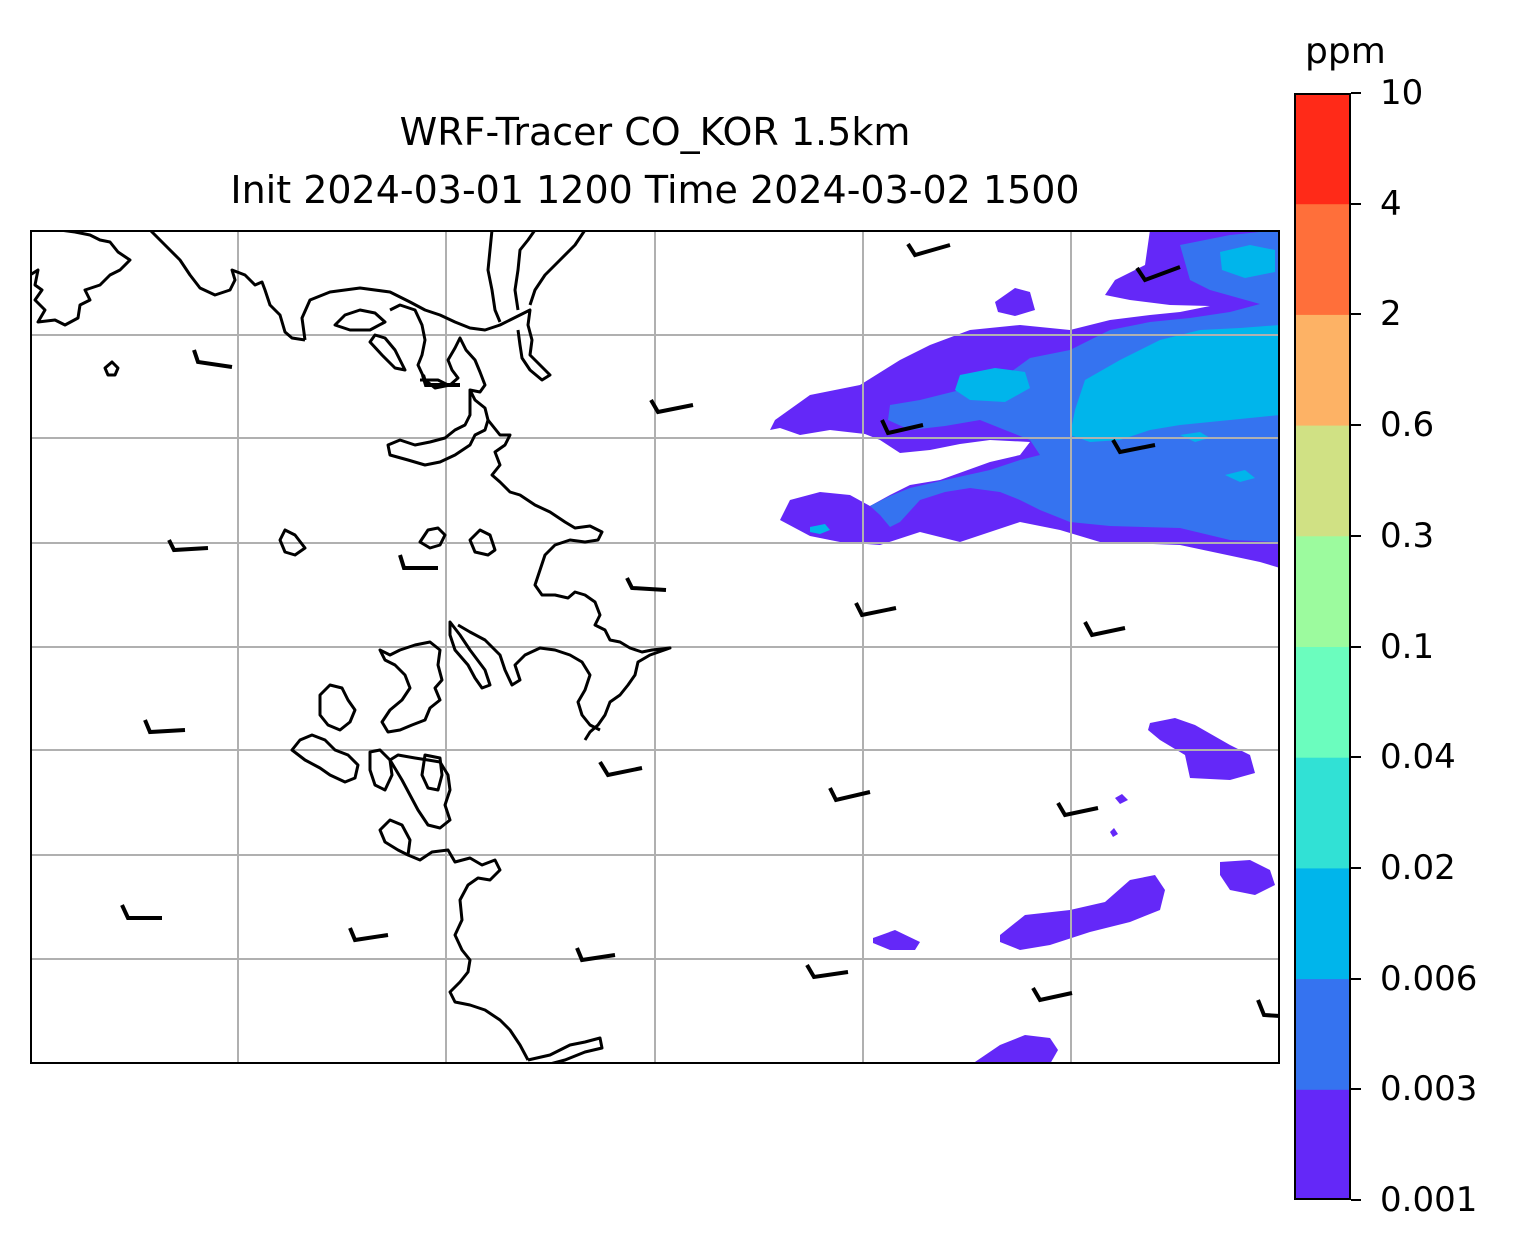 The height and width of the screenshot is (1256, 1528). What do you see at coordinates (1429, 978) in the screenshot?
I see `colorbar-tick-label: 0.006` at bounding box center [1429, 978].